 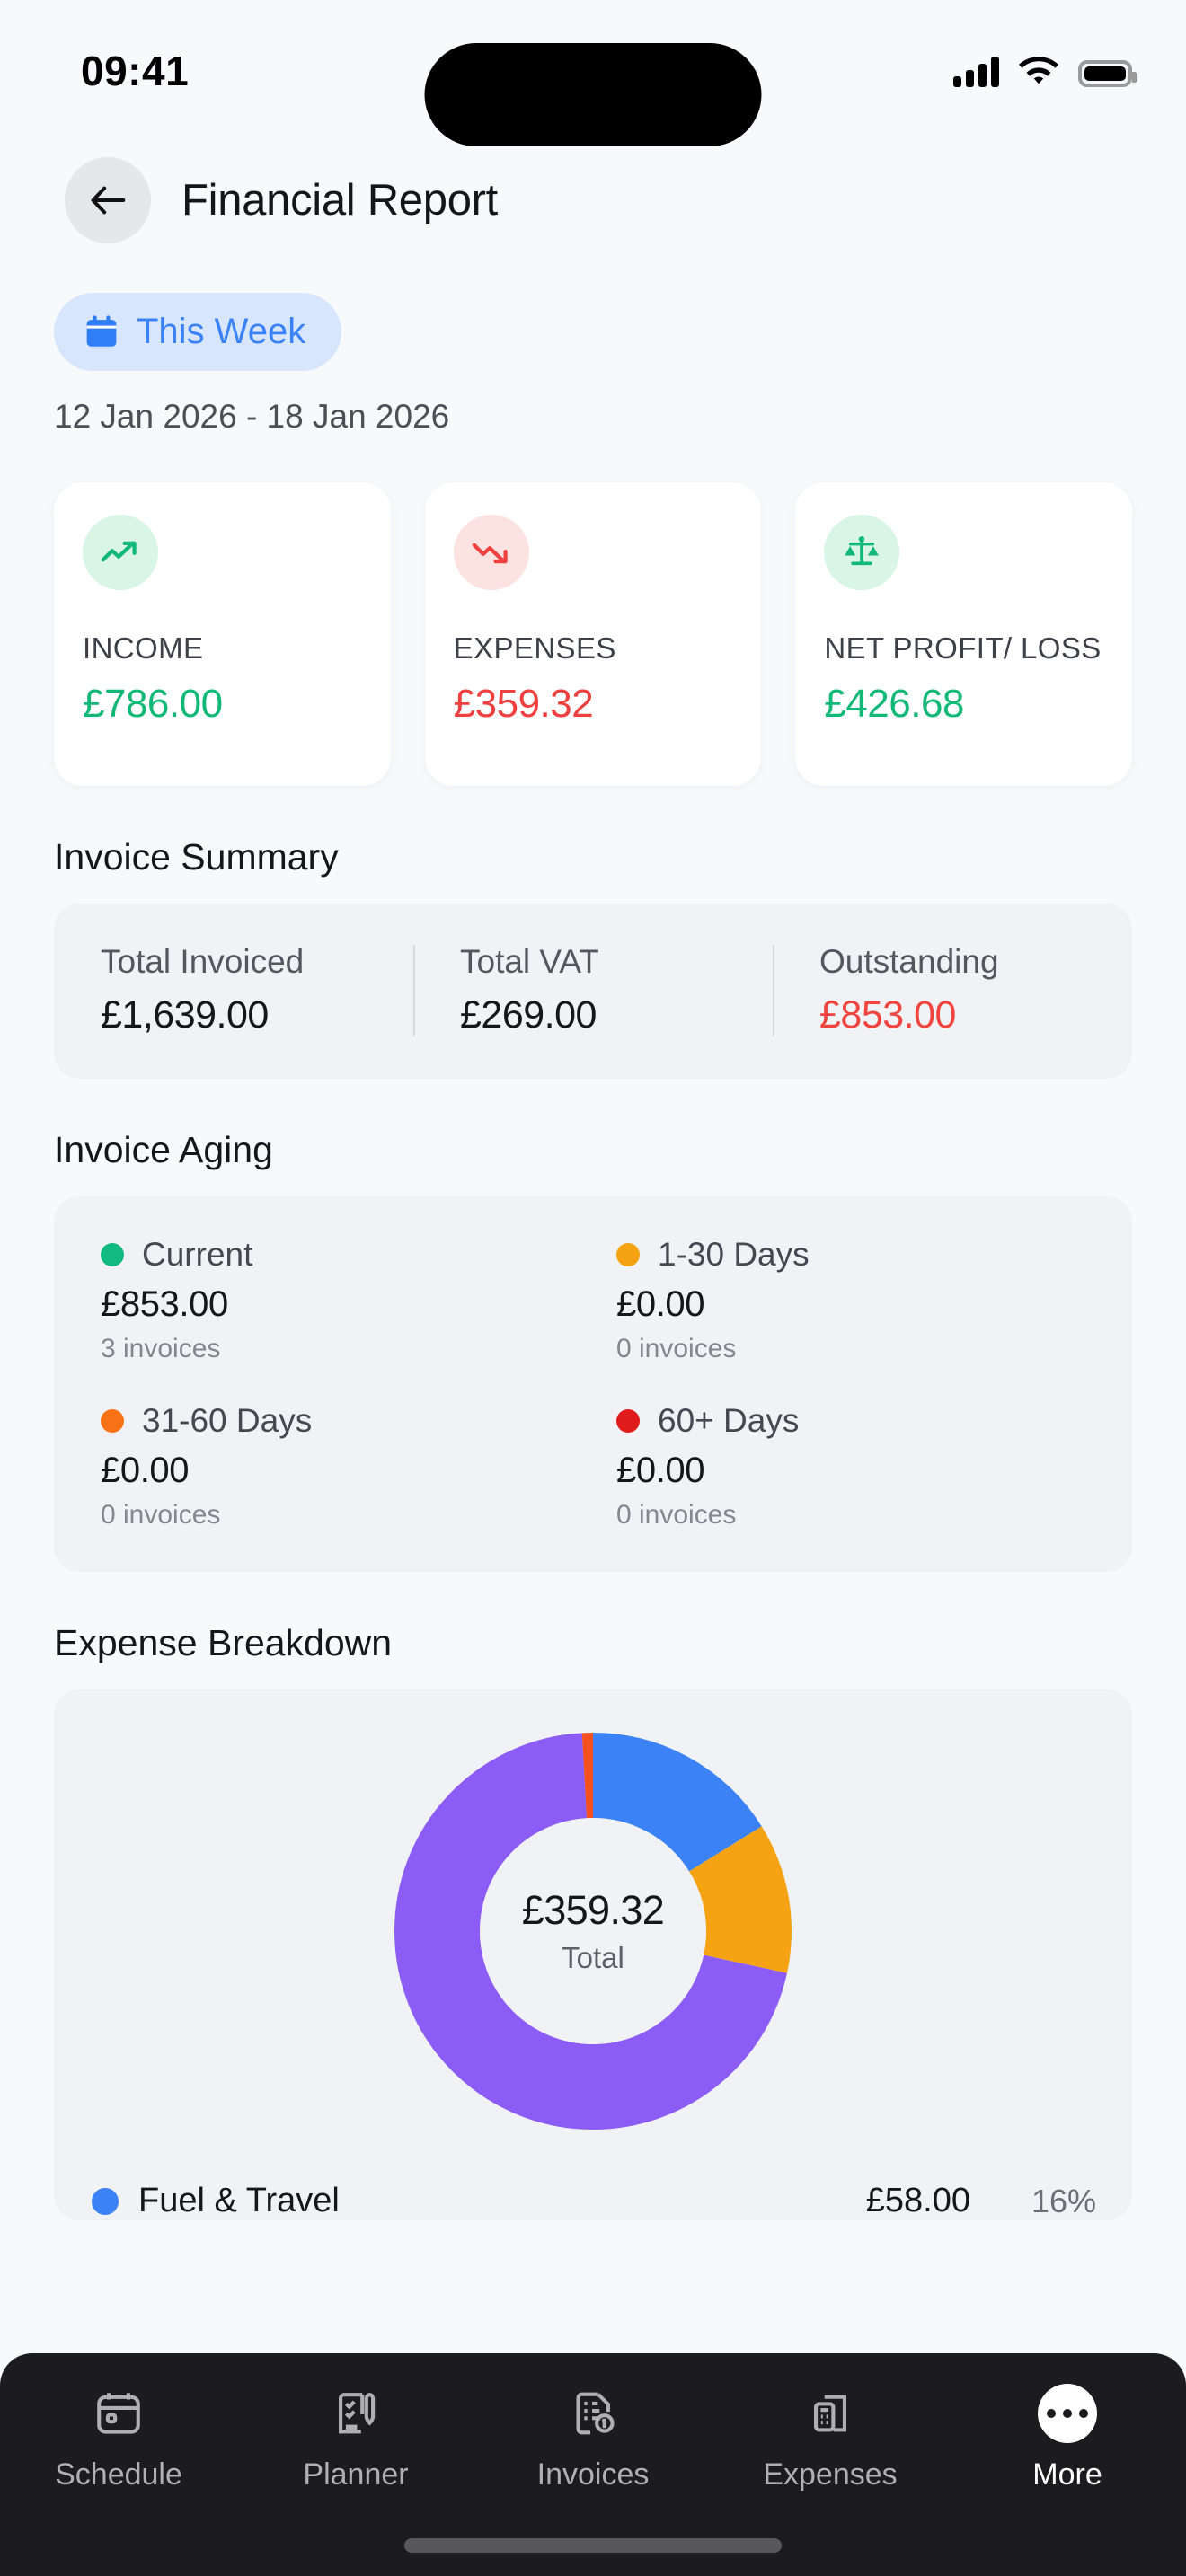 What do you see at coordinates (196, 857) in the screenshot?
I see `invoice-summary-title: Invoice Summary` at bounding box center [196, 857].